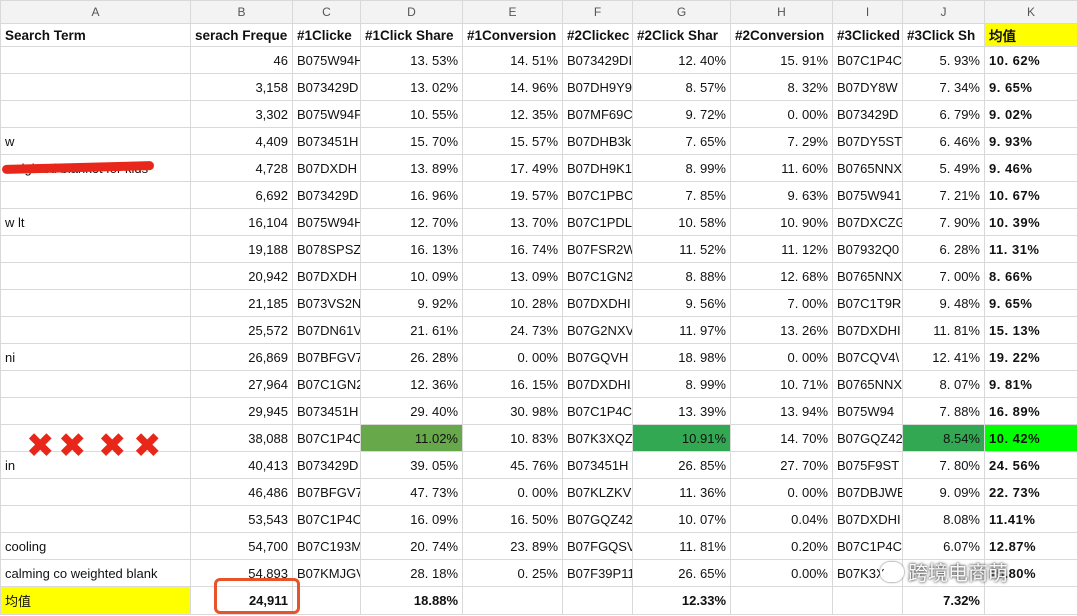 Image resolution: width=1077 pixels, height=616 pixels. What do you see at coordinates (681, 60) in the screenshot?
I see `cell-s2: 12. 40%` at bounding box center [681, 60].